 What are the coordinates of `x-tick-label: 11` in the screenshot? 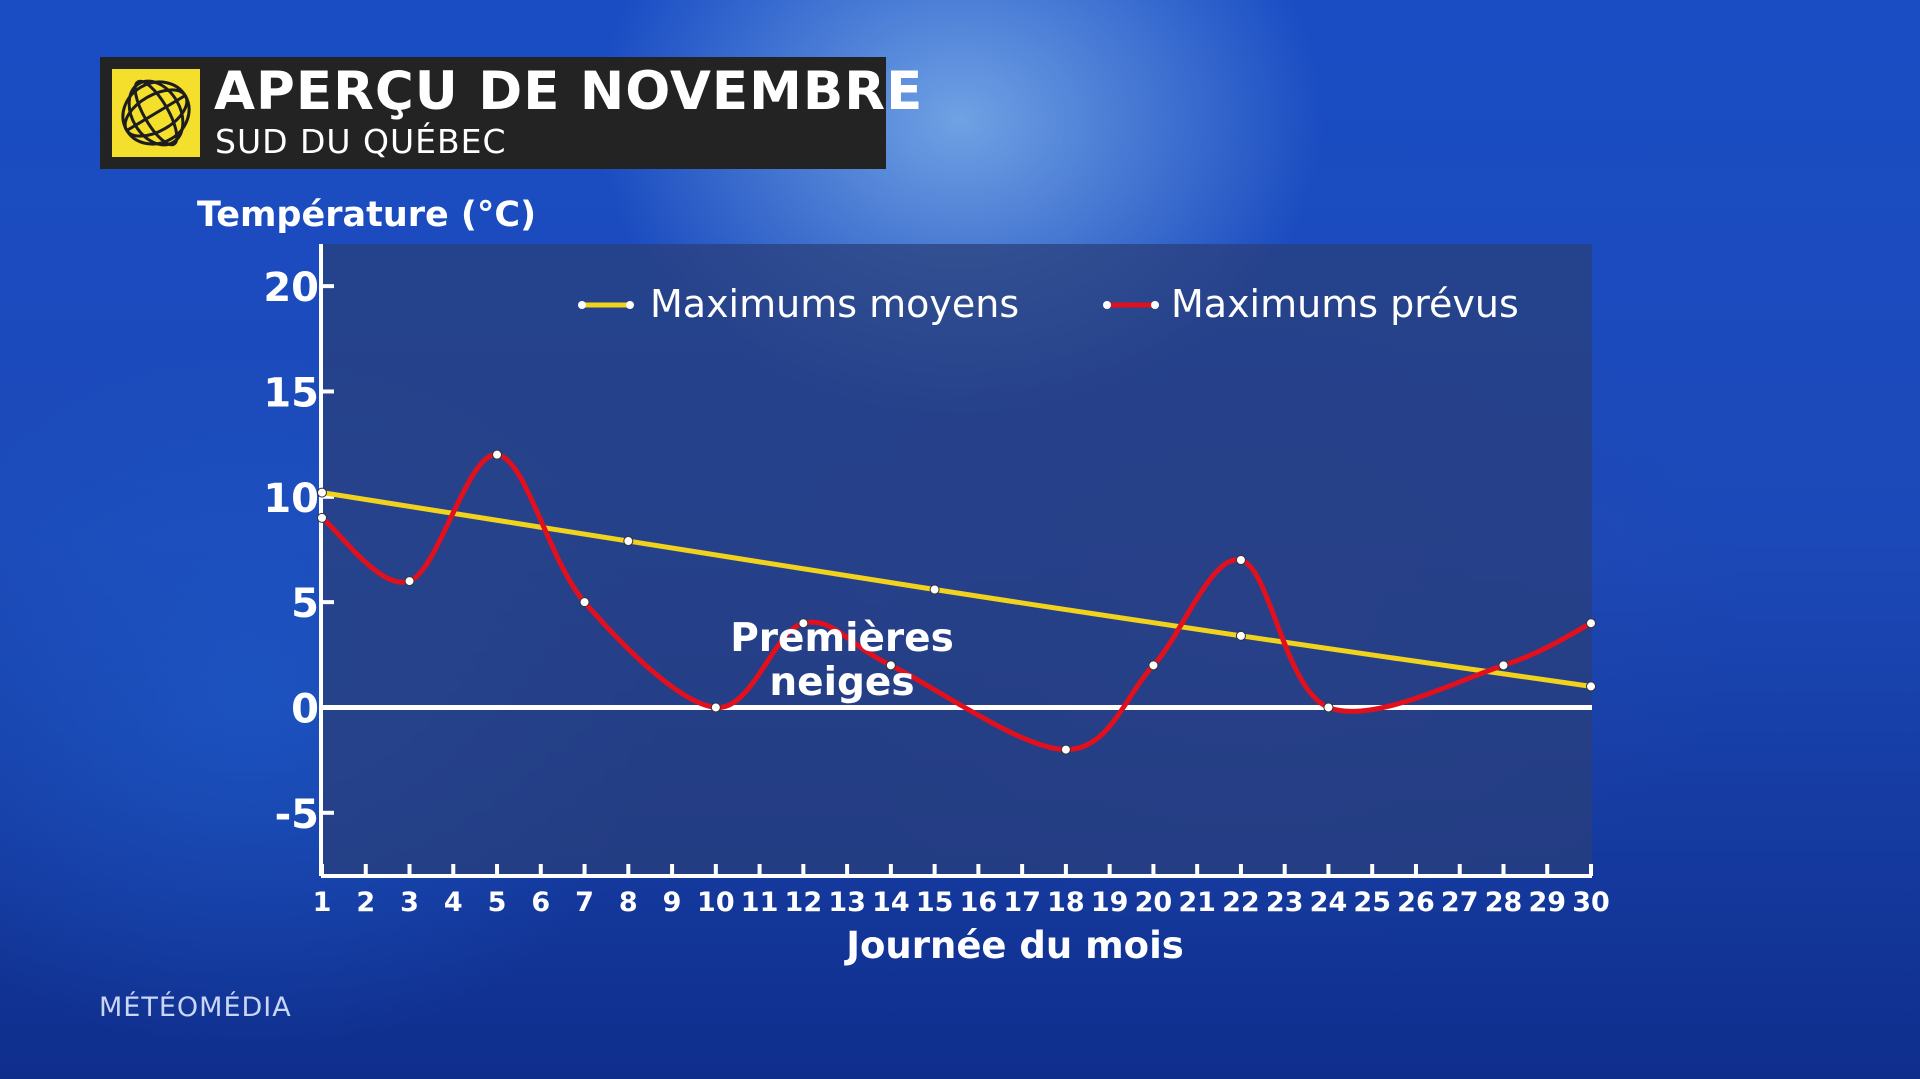 It's located at (760, 902).